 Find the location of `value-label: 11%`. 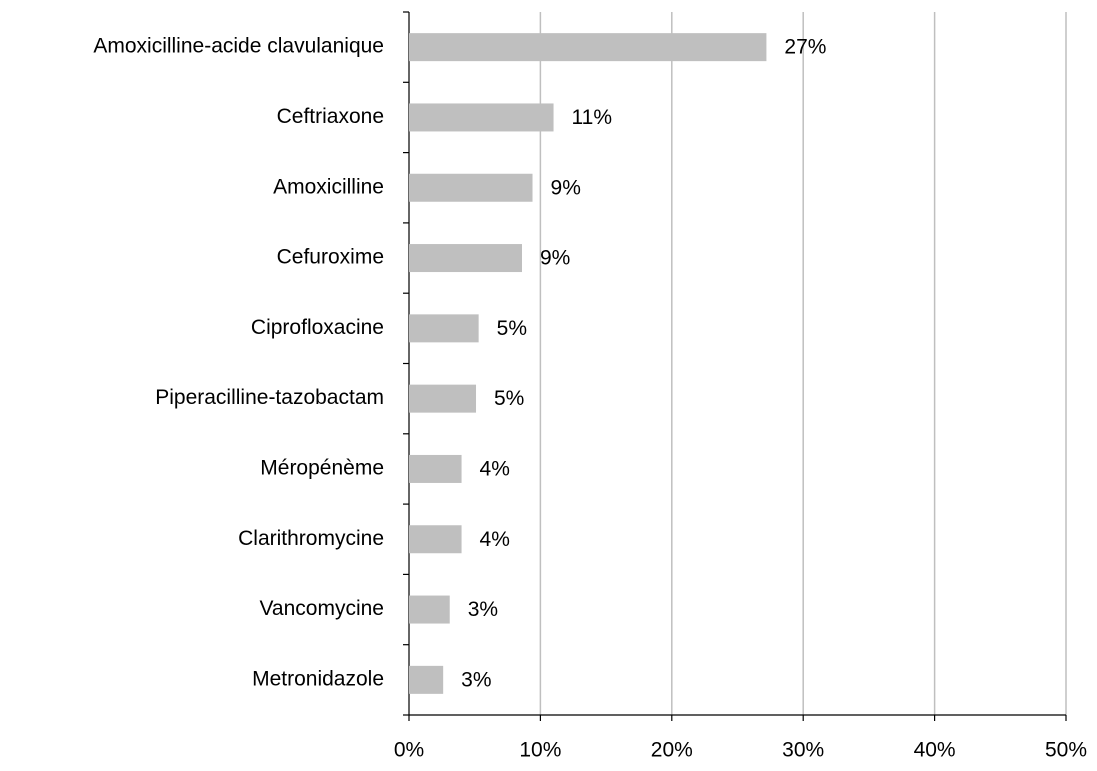

value-label: 11% is located at coordinates (592, 117).